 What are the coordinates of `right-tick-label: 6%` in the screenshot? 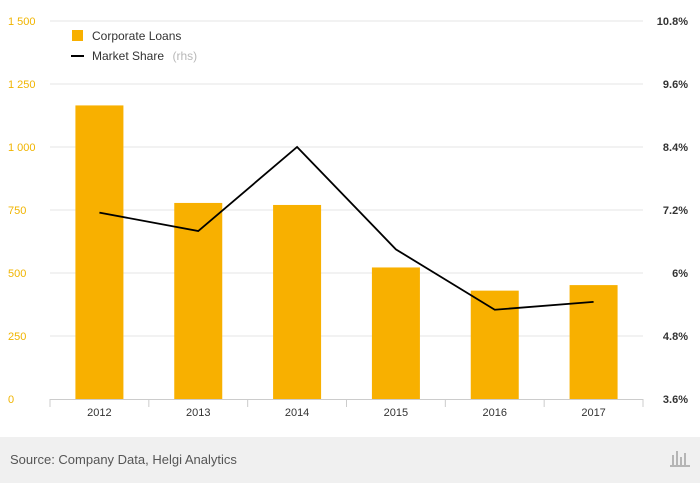 It's located at (680, 274).